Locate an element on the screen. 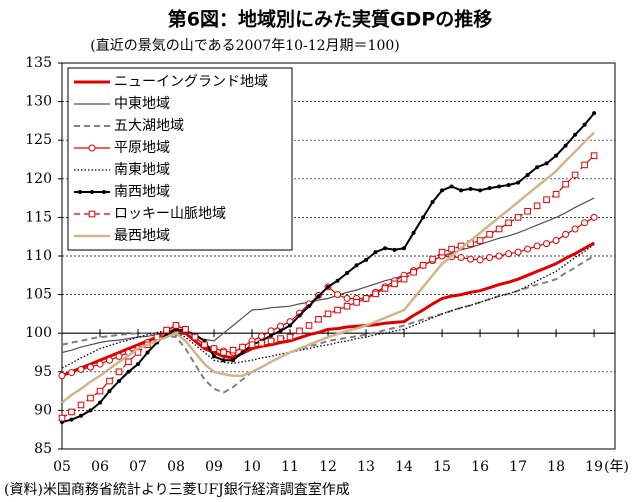 The height and width of the screenshot is (502, 632). x-tick-label: 08 is located at coordinates (176, 467).